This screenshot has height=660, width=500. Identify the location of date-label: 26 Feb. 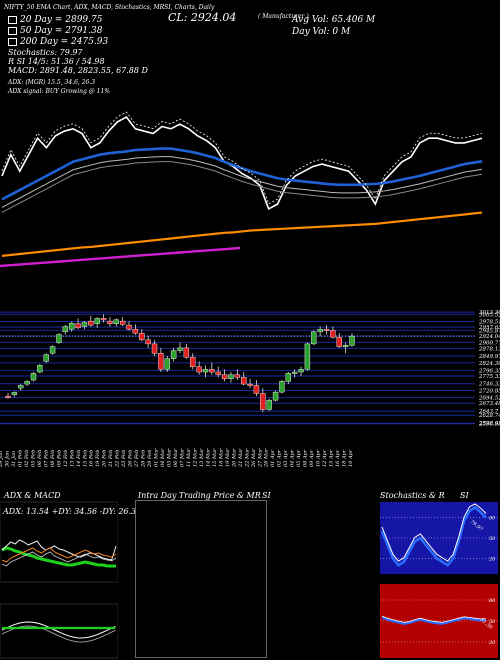
(131, 459).